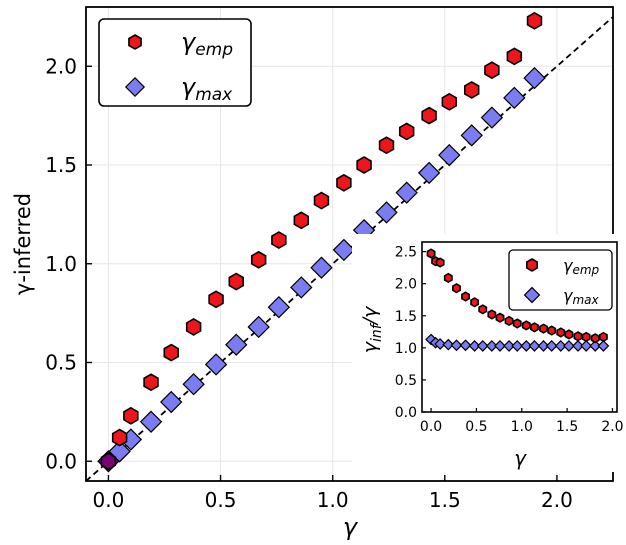  I want to click on inset-ytick-label-0: 0.0, so click(406, 413).